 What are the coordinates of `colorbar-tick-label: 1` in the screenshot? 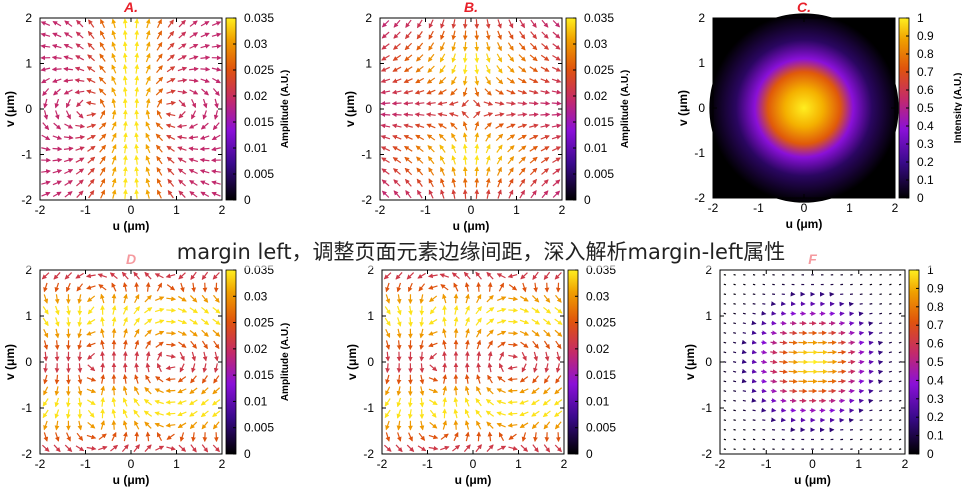 It's located at (920, 18).